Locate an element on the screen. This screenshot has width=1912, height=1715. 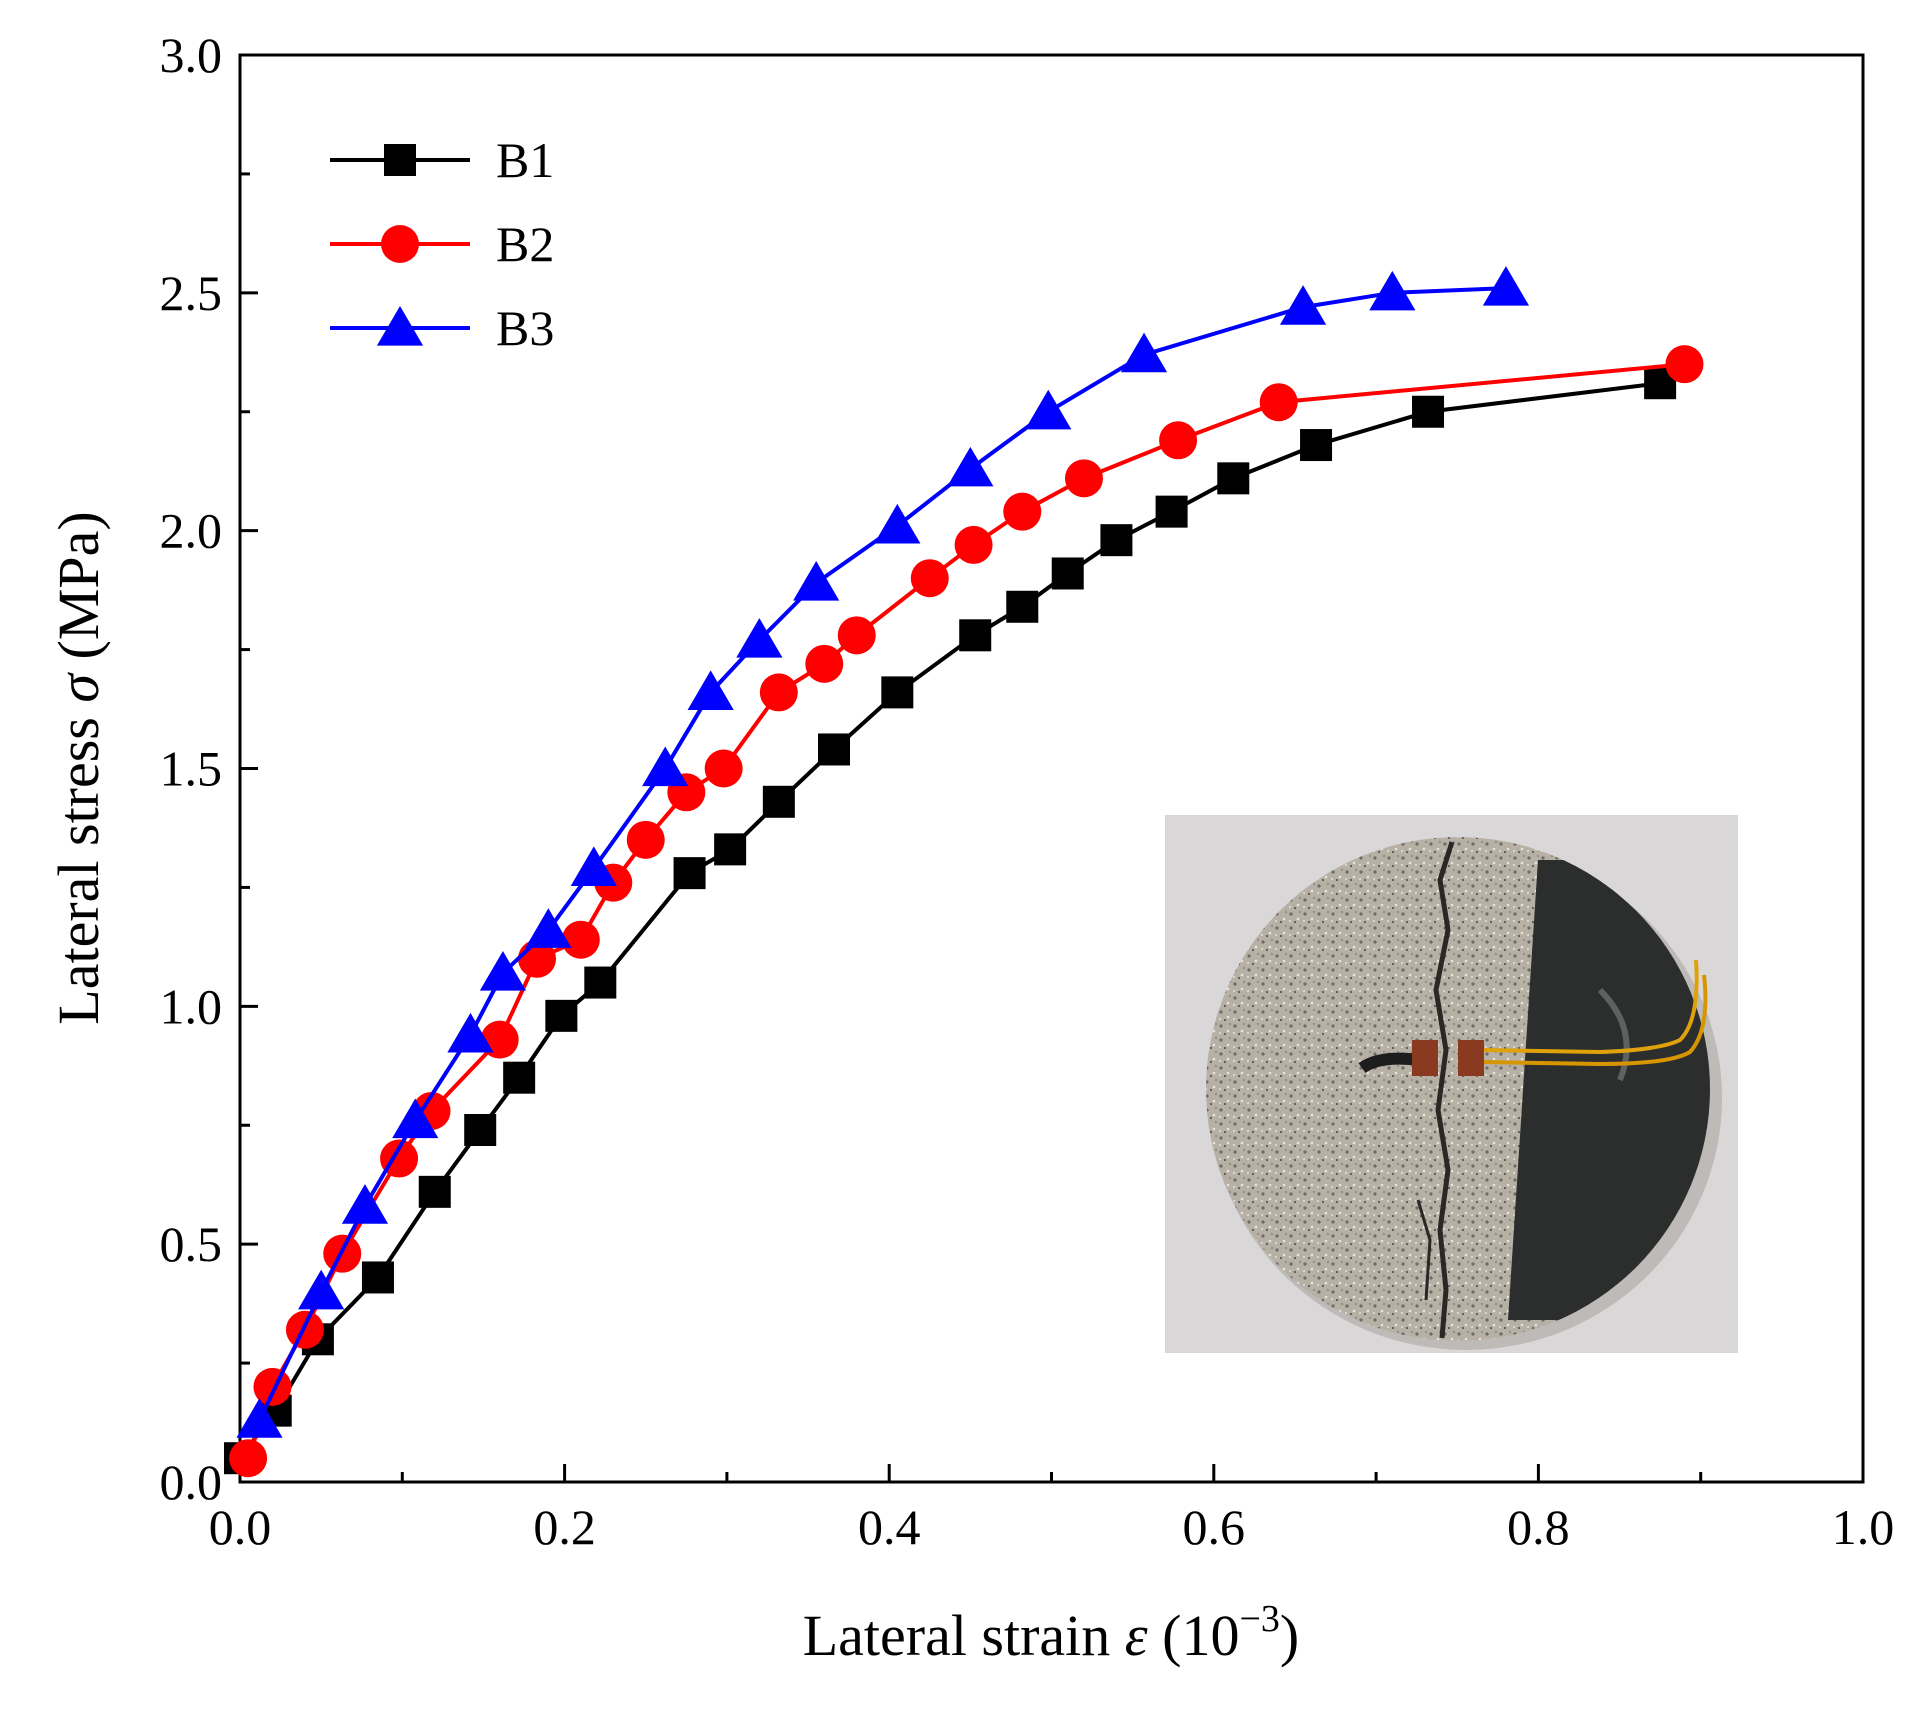
y-tick-label: 3.0 is located at coordinates (191, 55).